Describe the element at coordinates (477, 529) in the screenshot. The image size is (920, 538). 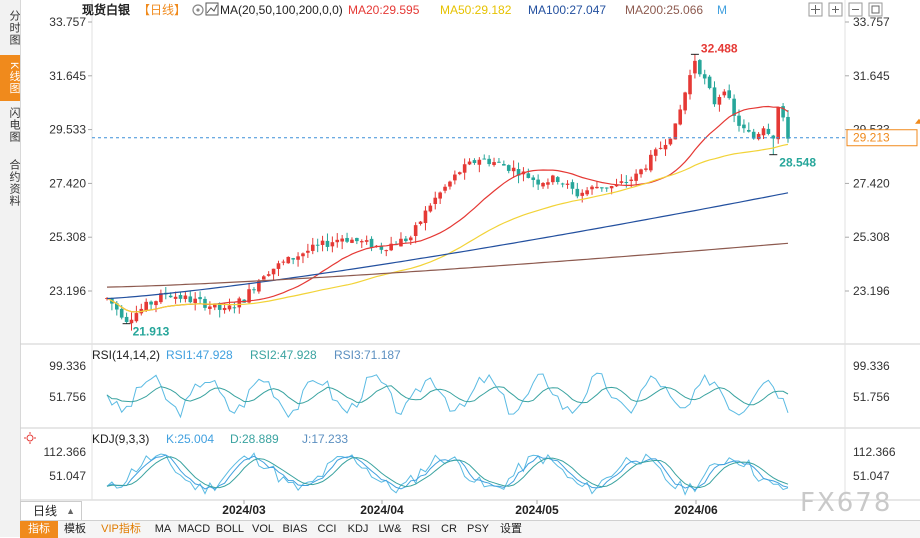
I see `indicator-tab-13: PSY` at that location.